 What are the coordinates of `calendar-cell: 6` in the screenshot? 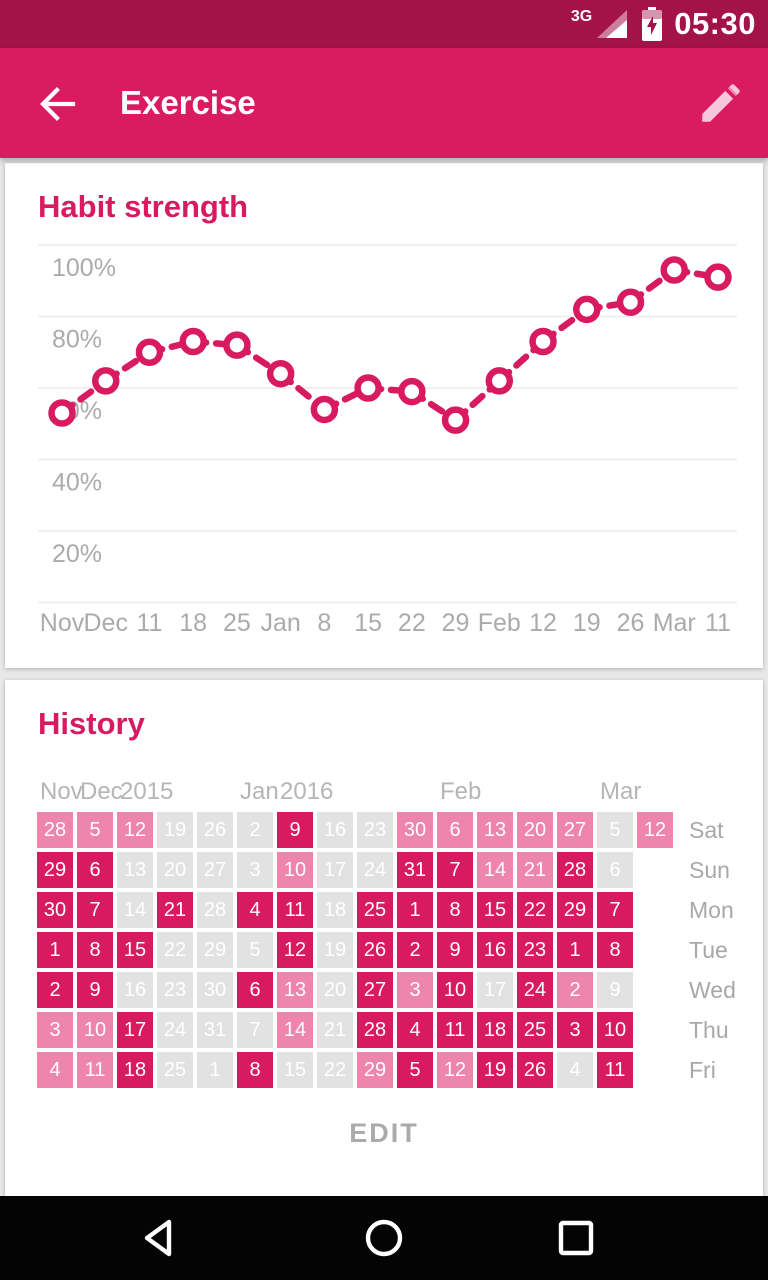 It's located at (255, 990).